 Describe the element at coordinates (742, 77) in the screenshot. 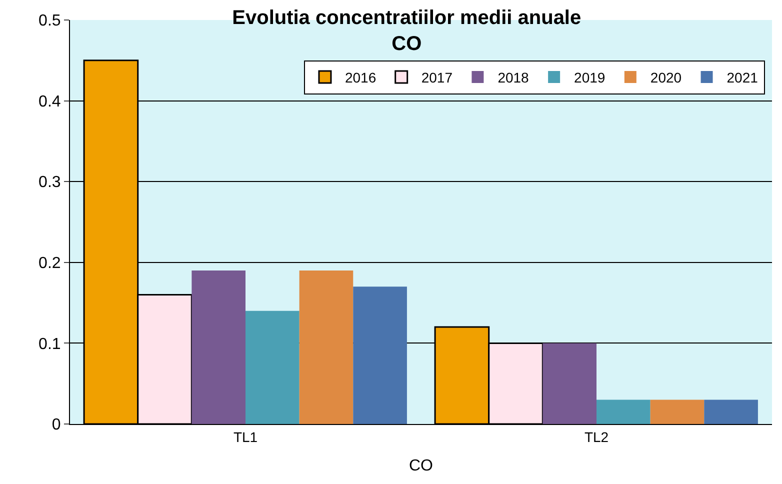

I see `legend-label: 2021` at that location.